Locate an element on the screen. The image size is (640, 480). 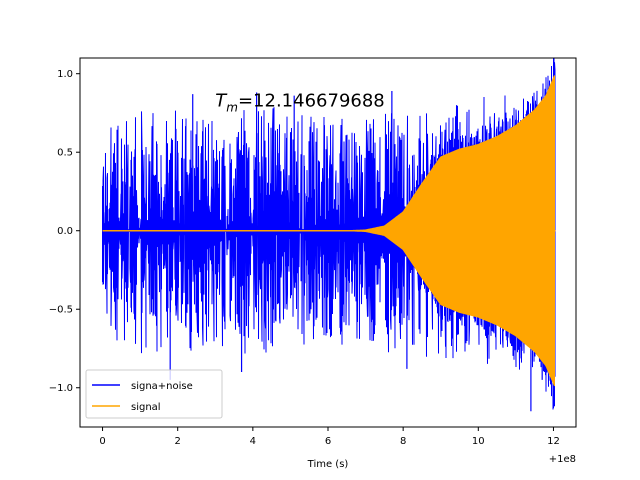
x-tick-label: 8 is located at coordinates (403, 441).